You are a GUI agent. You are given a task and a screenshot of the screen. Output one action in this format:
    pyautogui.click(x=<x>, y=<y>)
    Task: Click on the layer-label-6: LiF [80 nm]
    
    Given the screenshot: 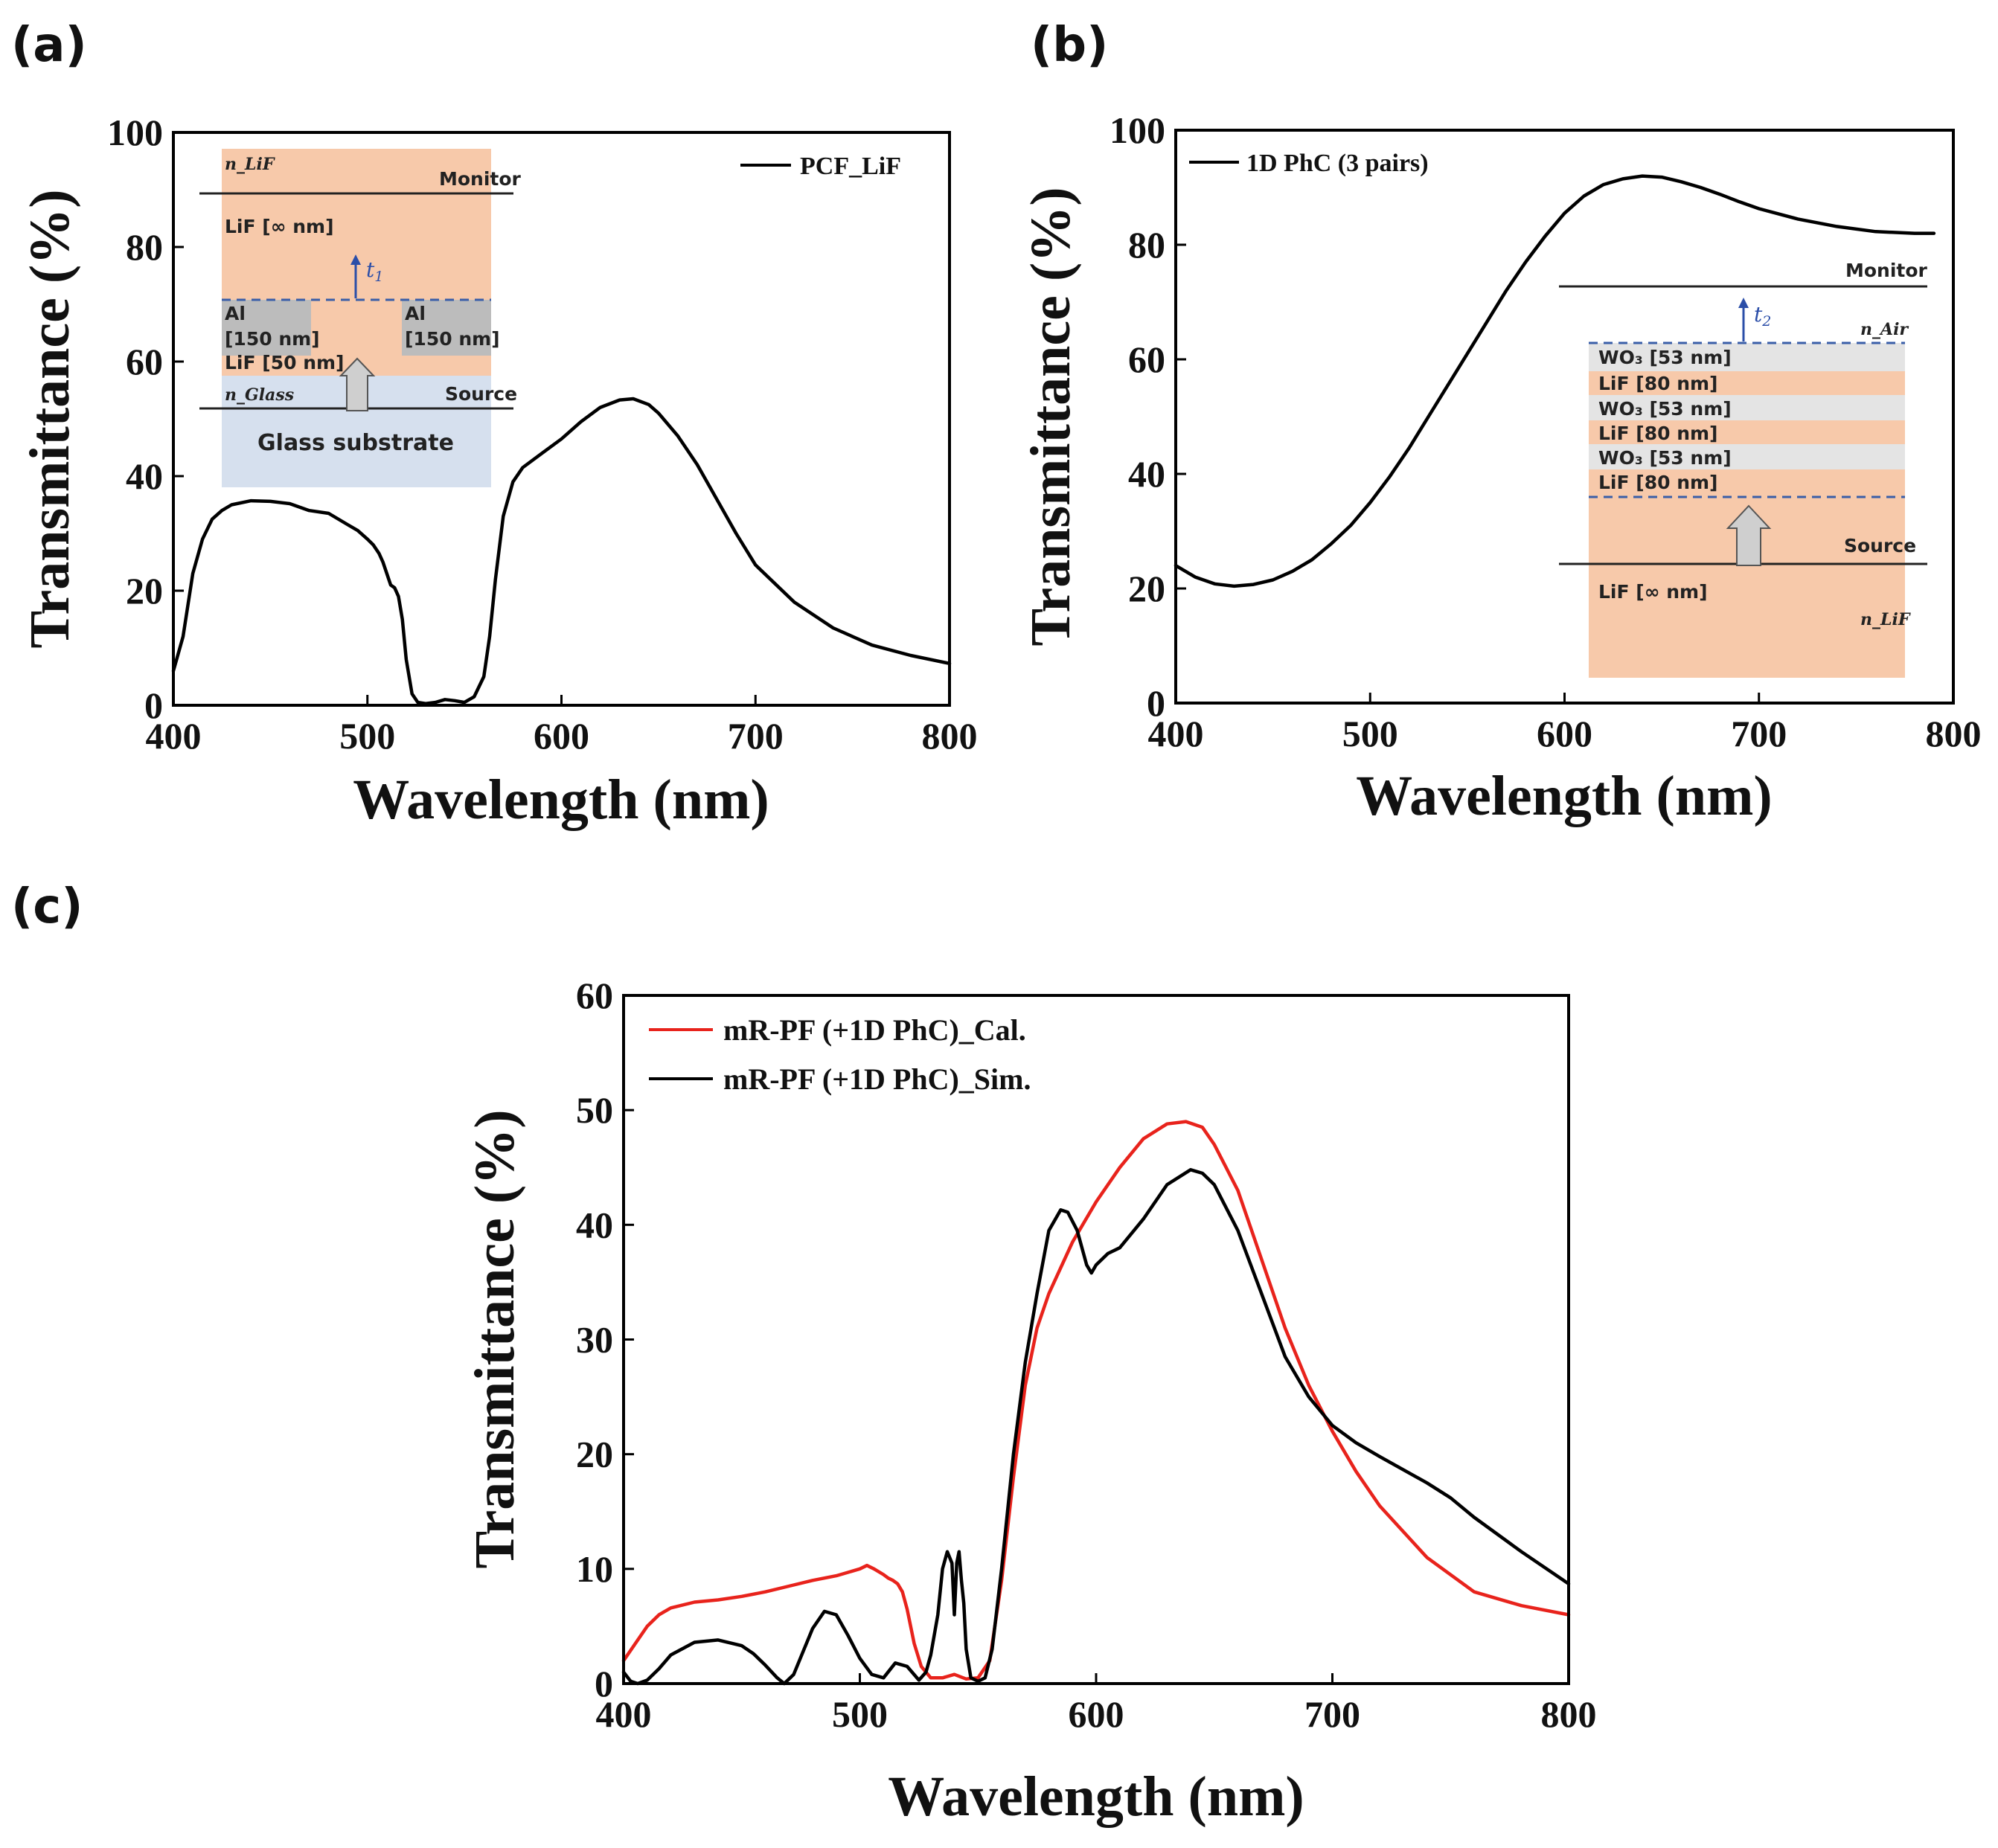 What is the action you would take?
    pyautogui.click(x=1657, y=482)
    